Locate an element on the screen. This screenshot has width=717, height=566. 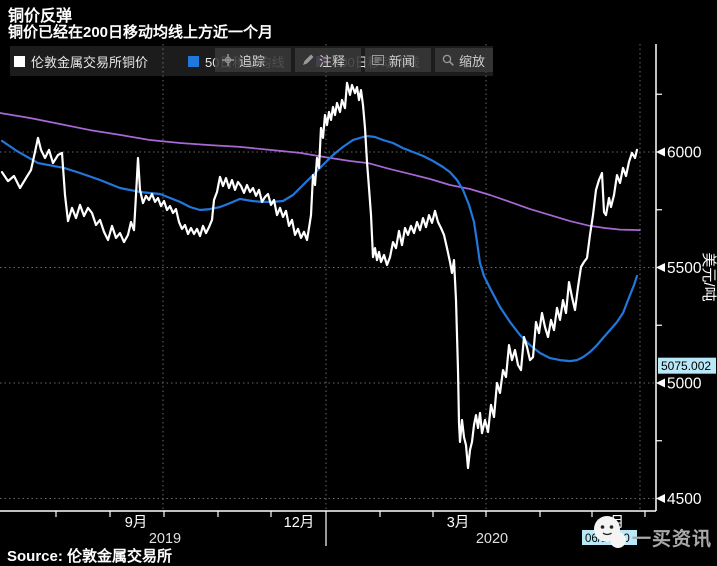
pencil-icon is located at coordinates (308, 60).